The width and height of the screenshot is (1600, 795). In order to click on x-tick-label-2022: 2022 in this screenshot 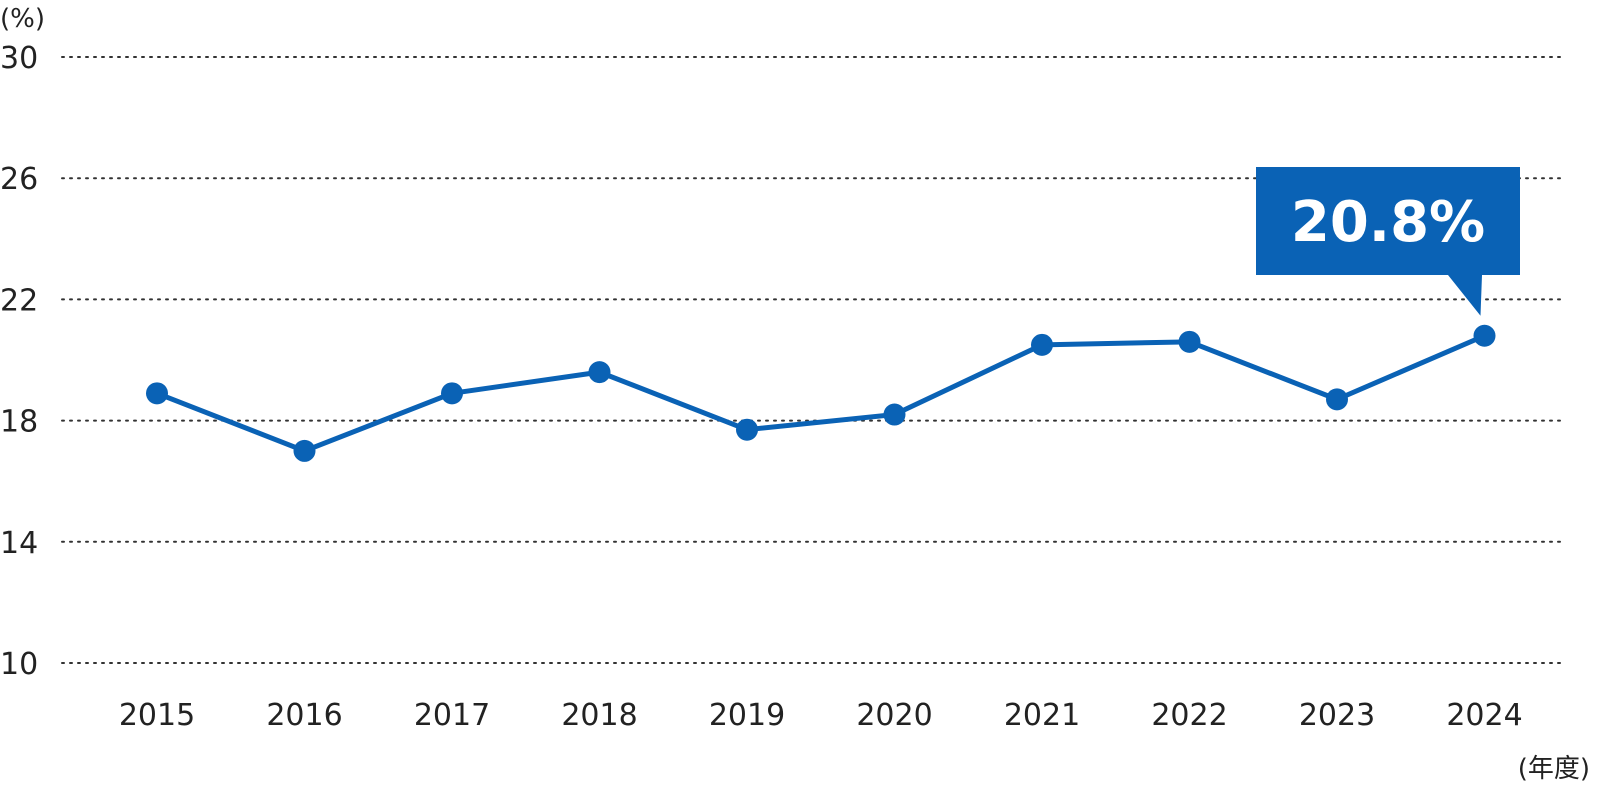, I will do `click(1189, 715)`.